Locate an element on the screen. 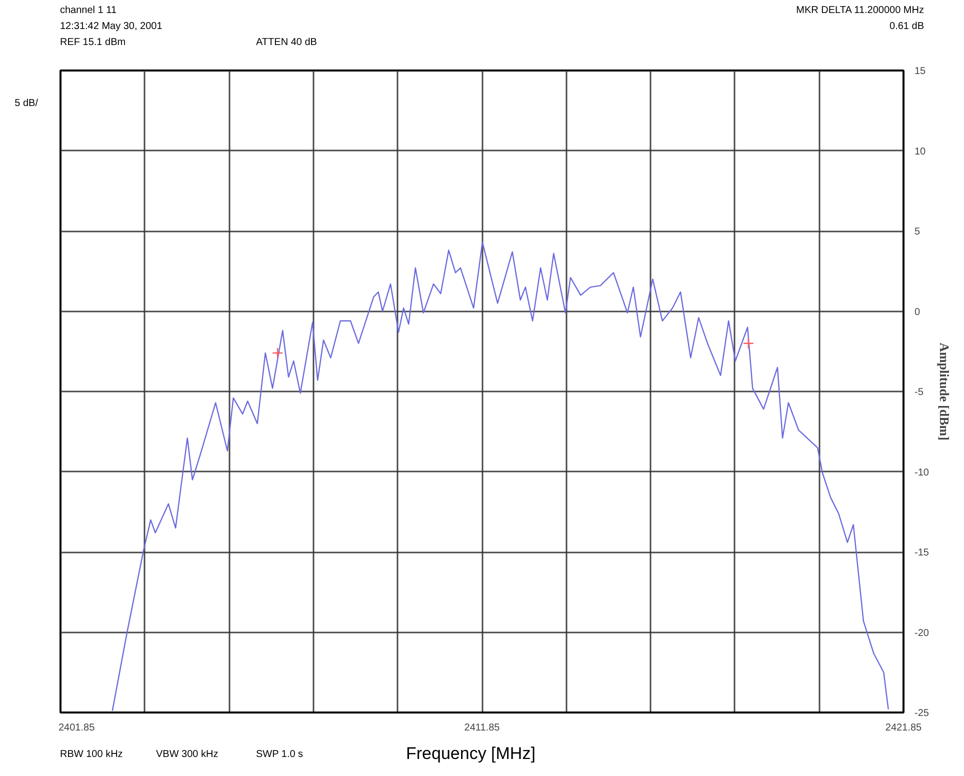 This screenshot has width=964, height=776. y-axis-title: Amplitude [dBm] is located at coordinates (944, 391).